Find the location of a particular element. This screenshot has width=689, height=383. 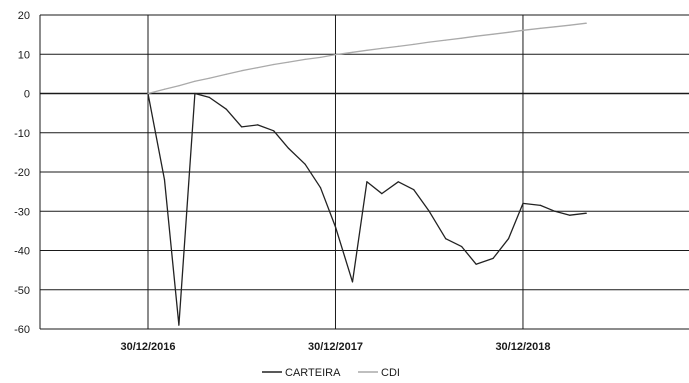

y-tick-label: -20 is located at coordinates (22, 173).